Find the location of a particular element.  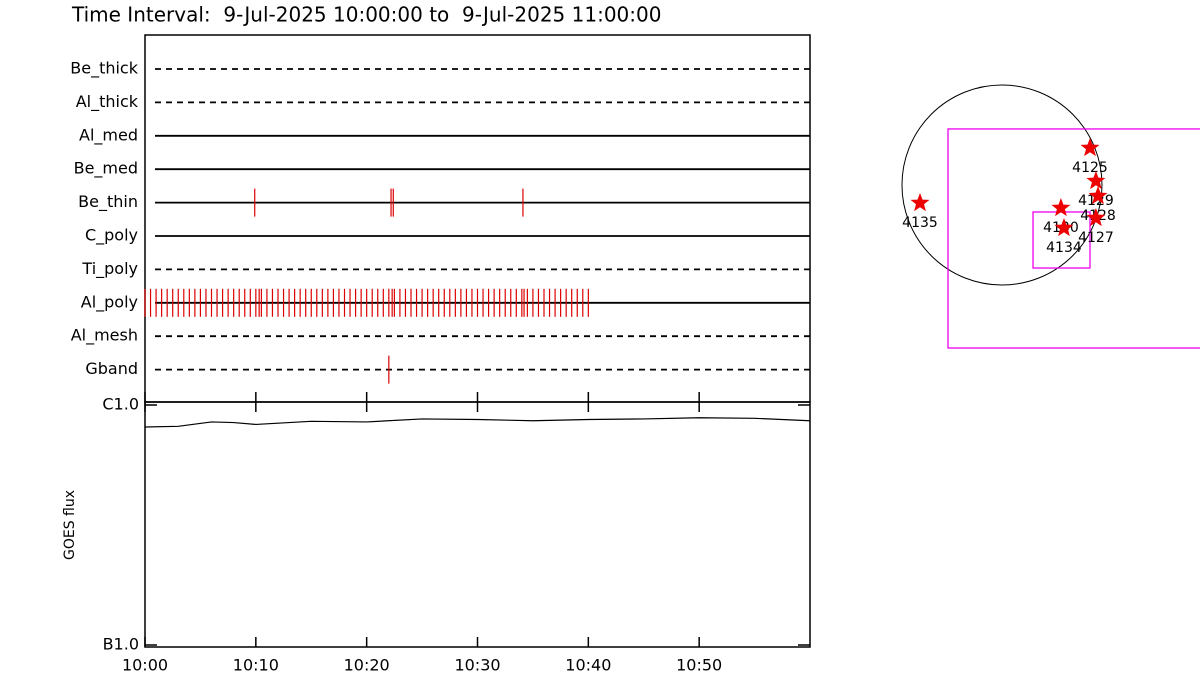

region-label: 4127 is located at coordinates (1096, 238).